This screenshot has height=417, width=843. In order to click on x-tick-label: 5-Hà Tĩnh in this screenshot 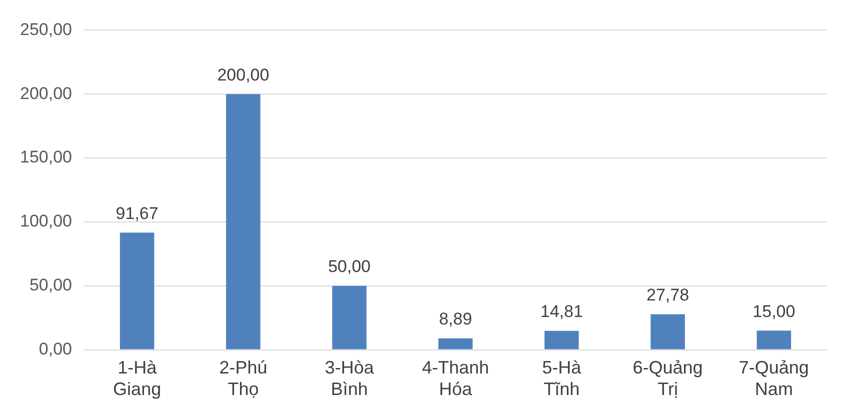, I will do `click(562, 379)`.